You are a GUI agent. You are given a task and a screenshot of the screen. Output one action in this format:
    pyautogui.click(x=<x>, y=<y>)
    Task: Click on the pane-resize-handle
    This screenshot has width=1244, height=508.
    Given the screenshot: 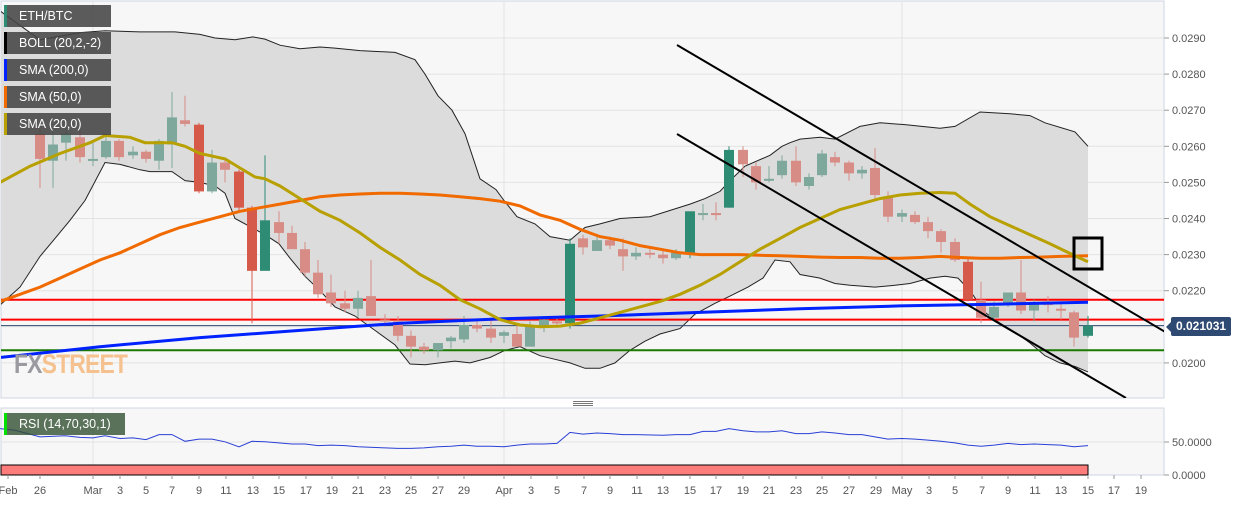 What is the action you would take?
    pyautogui.click(x=583, y=404)
    